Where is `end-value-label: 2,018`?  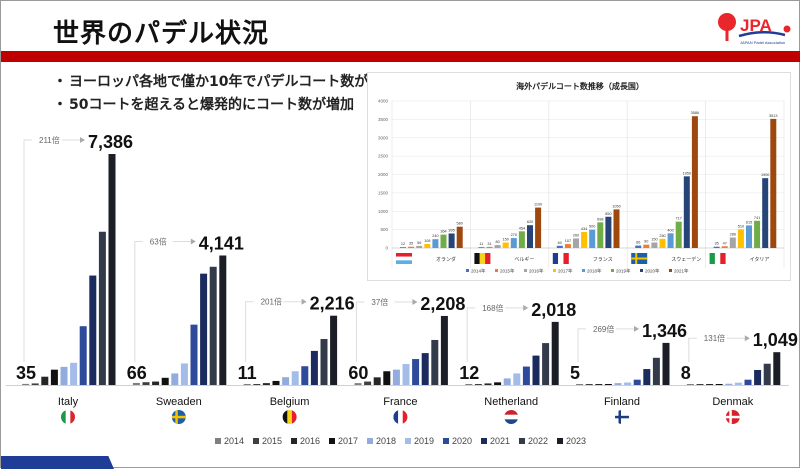
end-value-label: 2,018 is located at coordinates (553, 310).